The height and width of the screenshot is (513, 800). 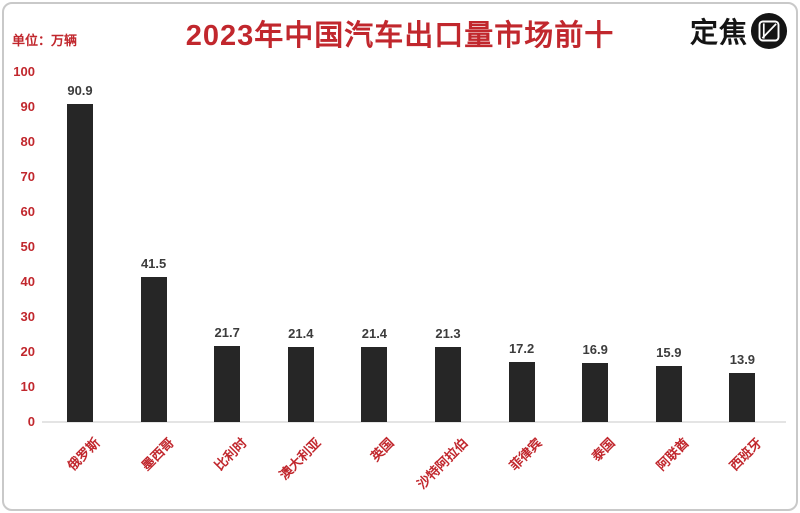 What do you see at coordinates (769, 31) in the screenshot?
I see `focus-frame-icon` at bounding box center [769, 31].